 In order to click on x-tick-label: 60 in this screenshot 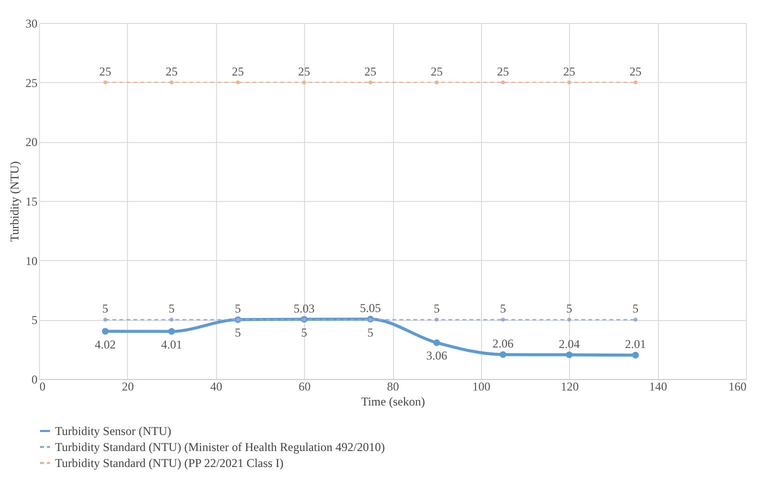, I will do `click(304, 387)`.